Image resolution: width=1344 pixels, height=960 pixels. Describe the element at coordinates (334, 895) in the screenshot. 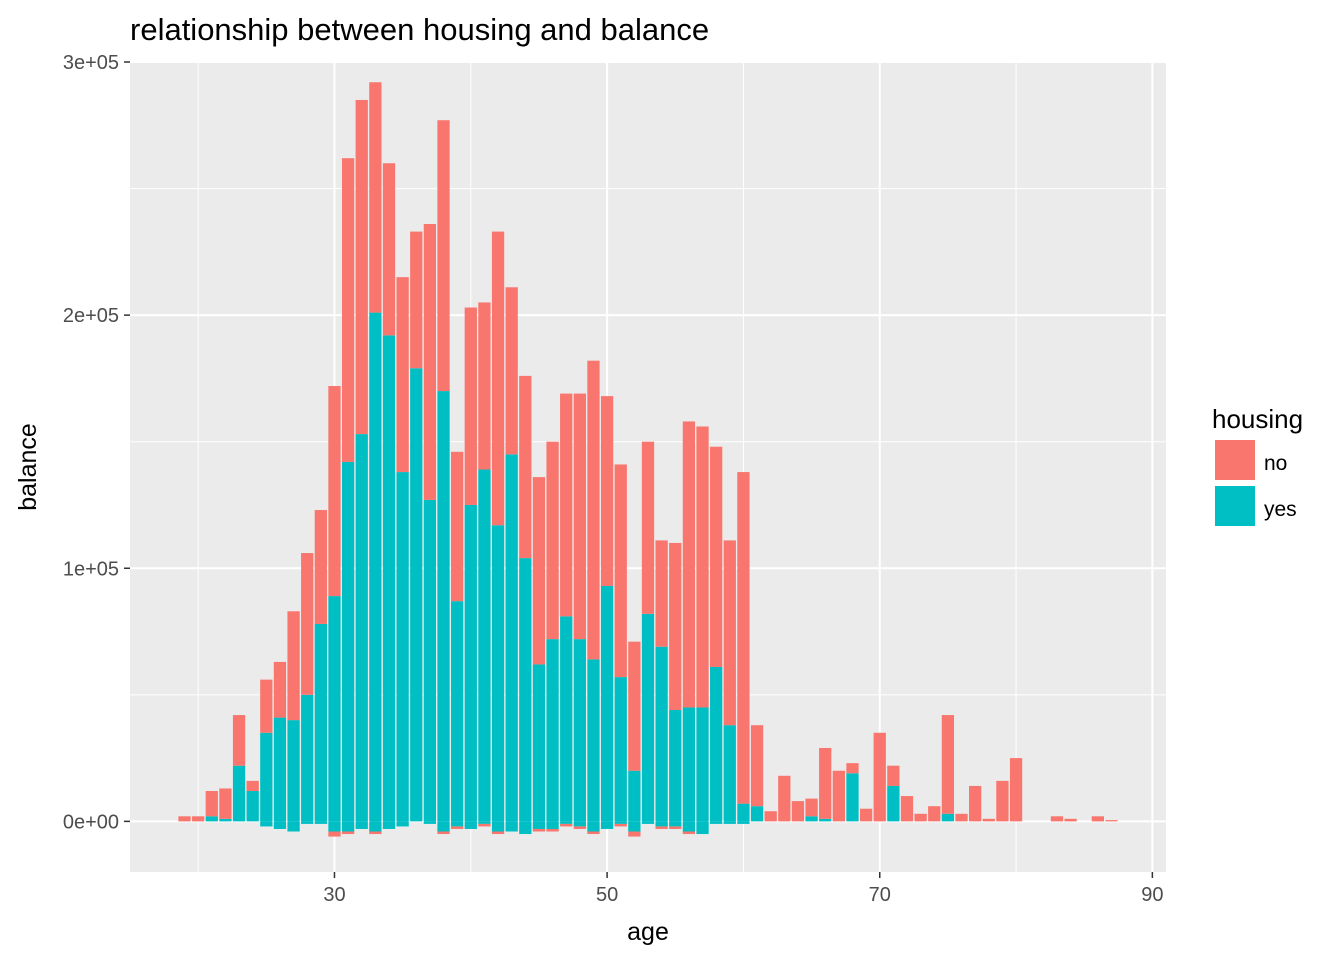

I see `x-tick-label: 30` at that location.